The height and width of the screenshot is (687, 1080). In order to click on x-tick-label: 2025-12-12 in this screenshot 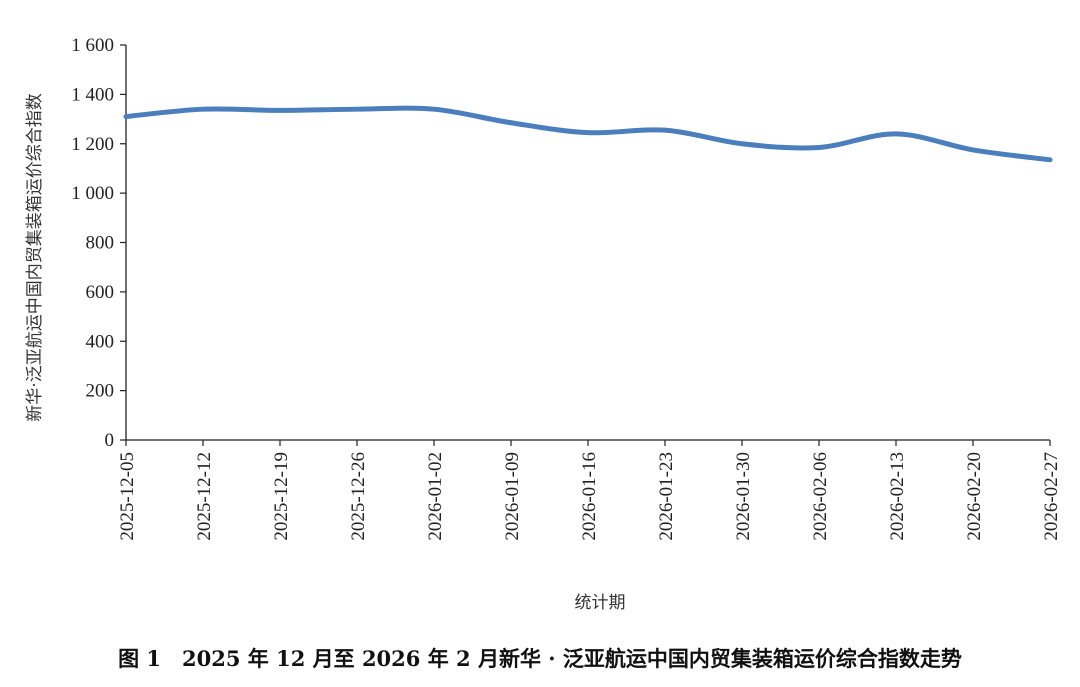, I will do `click(204, 496)`.